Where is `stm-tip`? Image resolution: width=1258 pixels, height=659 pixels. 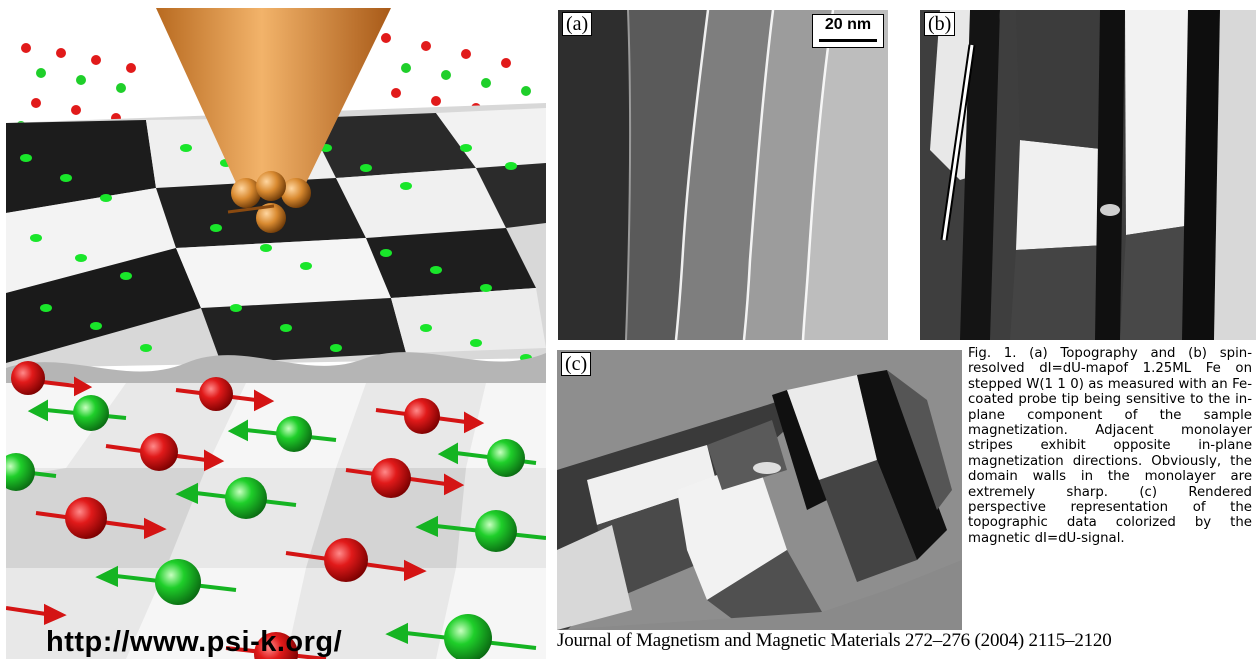 stm-tip is located at coordinates (273, 120).